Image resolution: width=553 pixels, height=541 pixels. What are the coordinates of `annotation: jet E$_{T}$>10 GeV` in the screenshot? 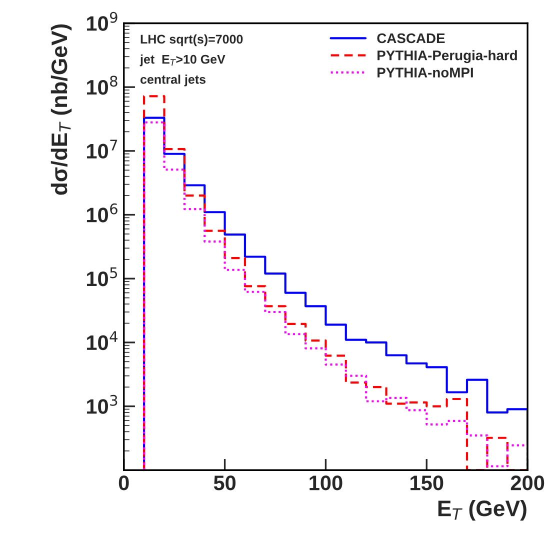 It's located at (183, 60).